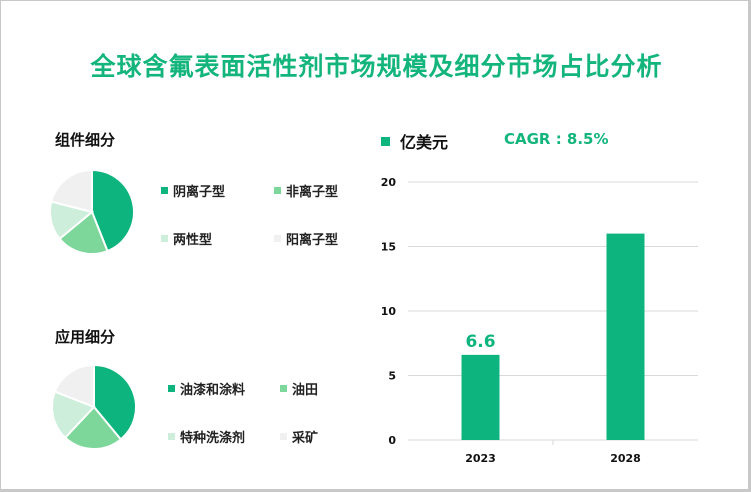 The height and width of the screenshot is (492, 751). I want to click on legend-label: 采矿, so click(305, 438).